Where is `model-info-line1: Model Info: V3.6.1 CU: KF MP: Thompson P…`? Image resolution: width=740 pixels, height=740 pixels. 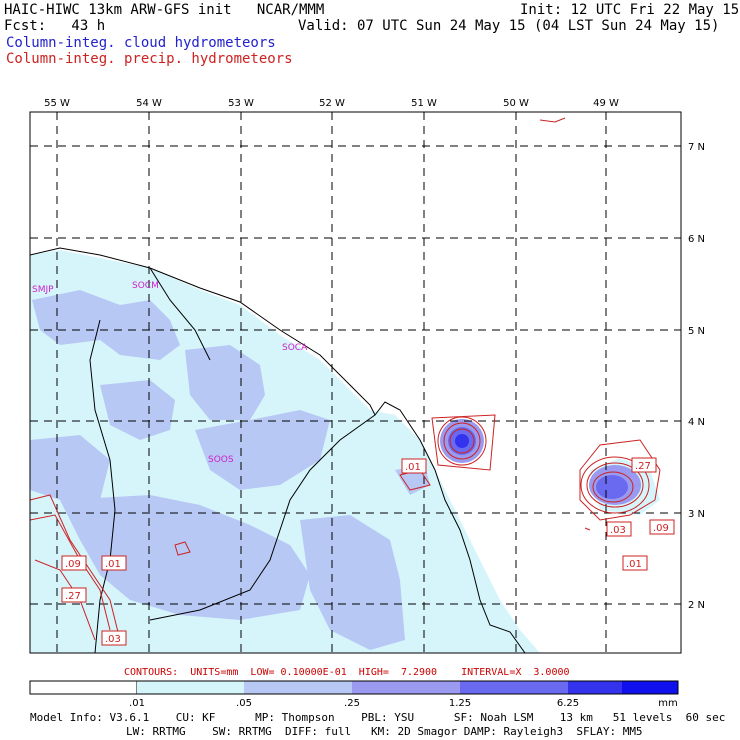 model-info-line1: Model Info: V3.6.1 CU: KF MP: Thompson P… is located at coordinates (378, 717).